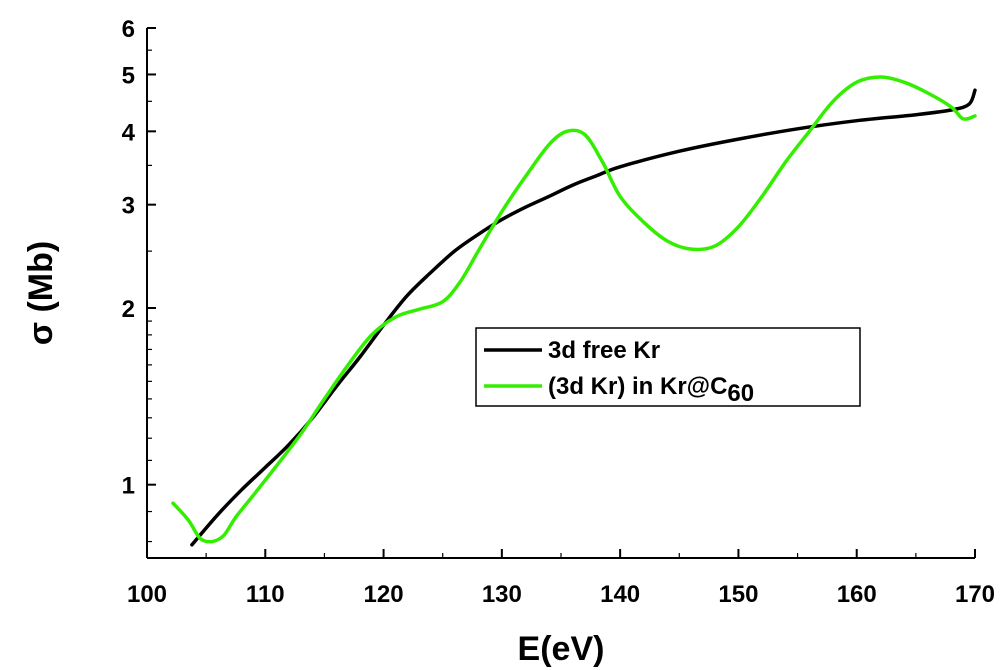 This screenshot has height=670, width=1008. What do you see at coordinates (128, 206) in the screenshot?
I see `y-tick-label-3: 3` at bounding box center [128, 206].